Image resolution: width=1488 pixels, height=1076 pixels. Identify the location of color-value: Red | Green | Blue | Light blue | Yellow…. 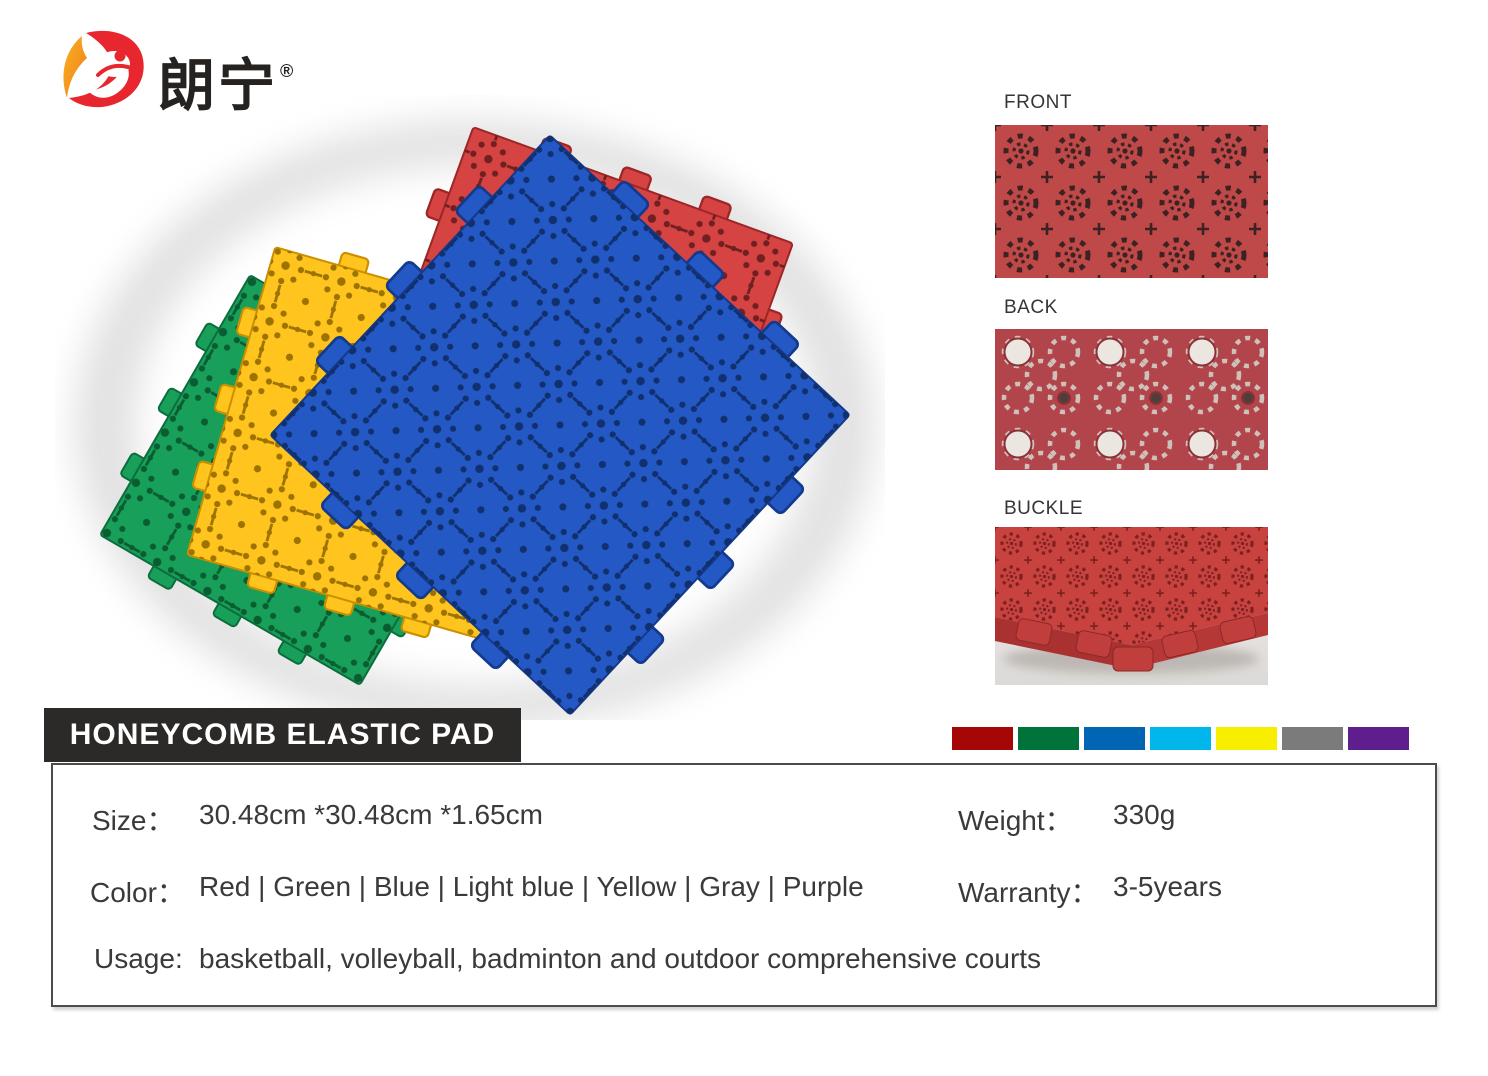
(531, 886).